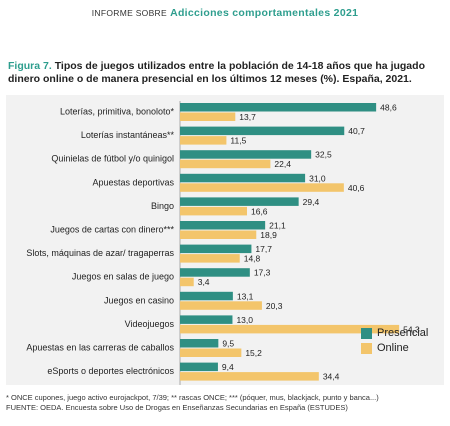 The width and height of the screenshot is (450, 426). What do you see at coordinates (238, 141) in the screenshot?
I see `data-label-online: 11,5` at bounding box center [238, 141].